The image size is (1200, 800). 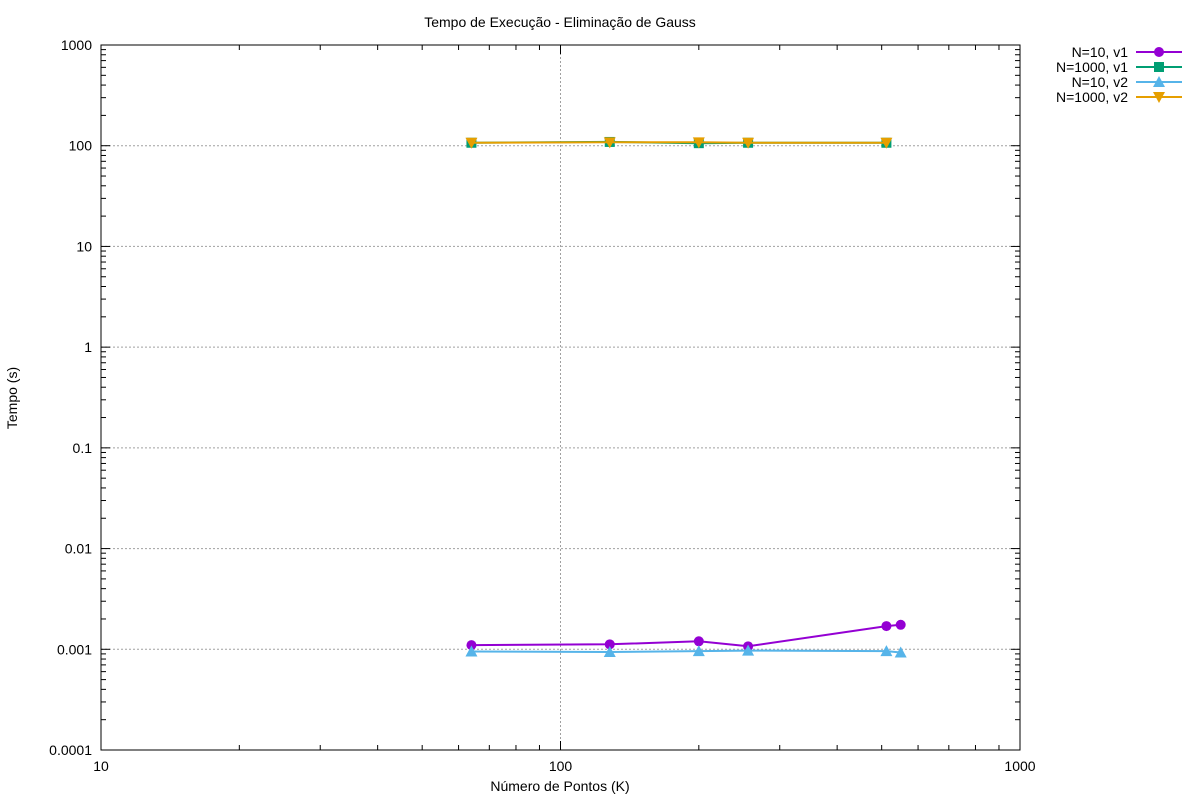 What do you see at coordinates (1092, 67) in the screenshot?
I see `legend-label: N=1000, v1` at bounding box center [1092, 67].